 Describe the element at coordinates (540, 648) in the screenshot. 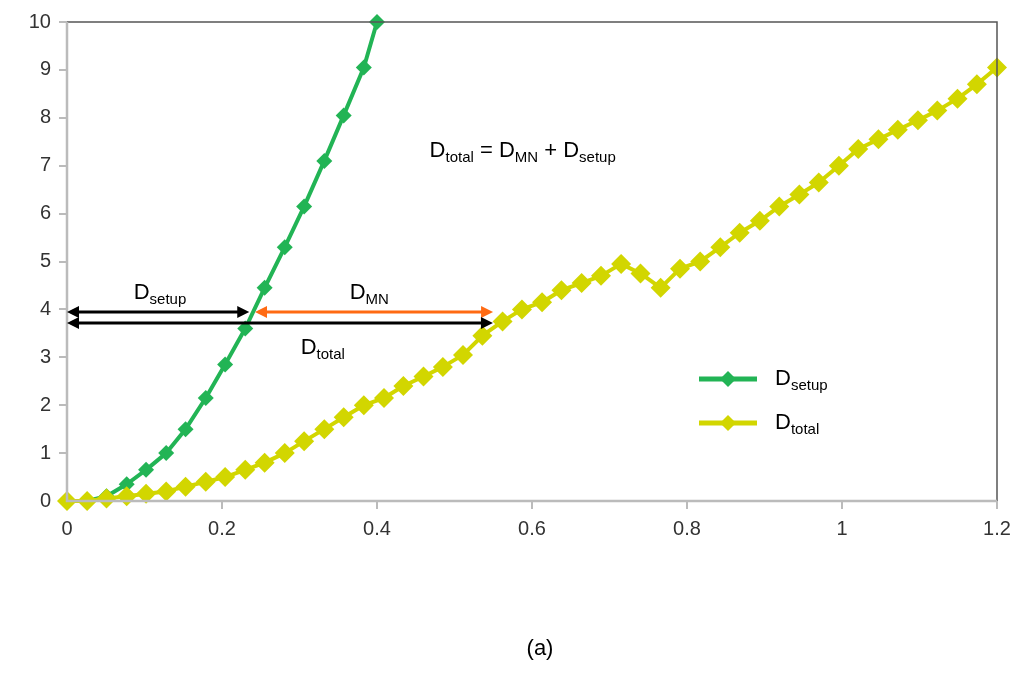

I see `text: (a)` at that location.